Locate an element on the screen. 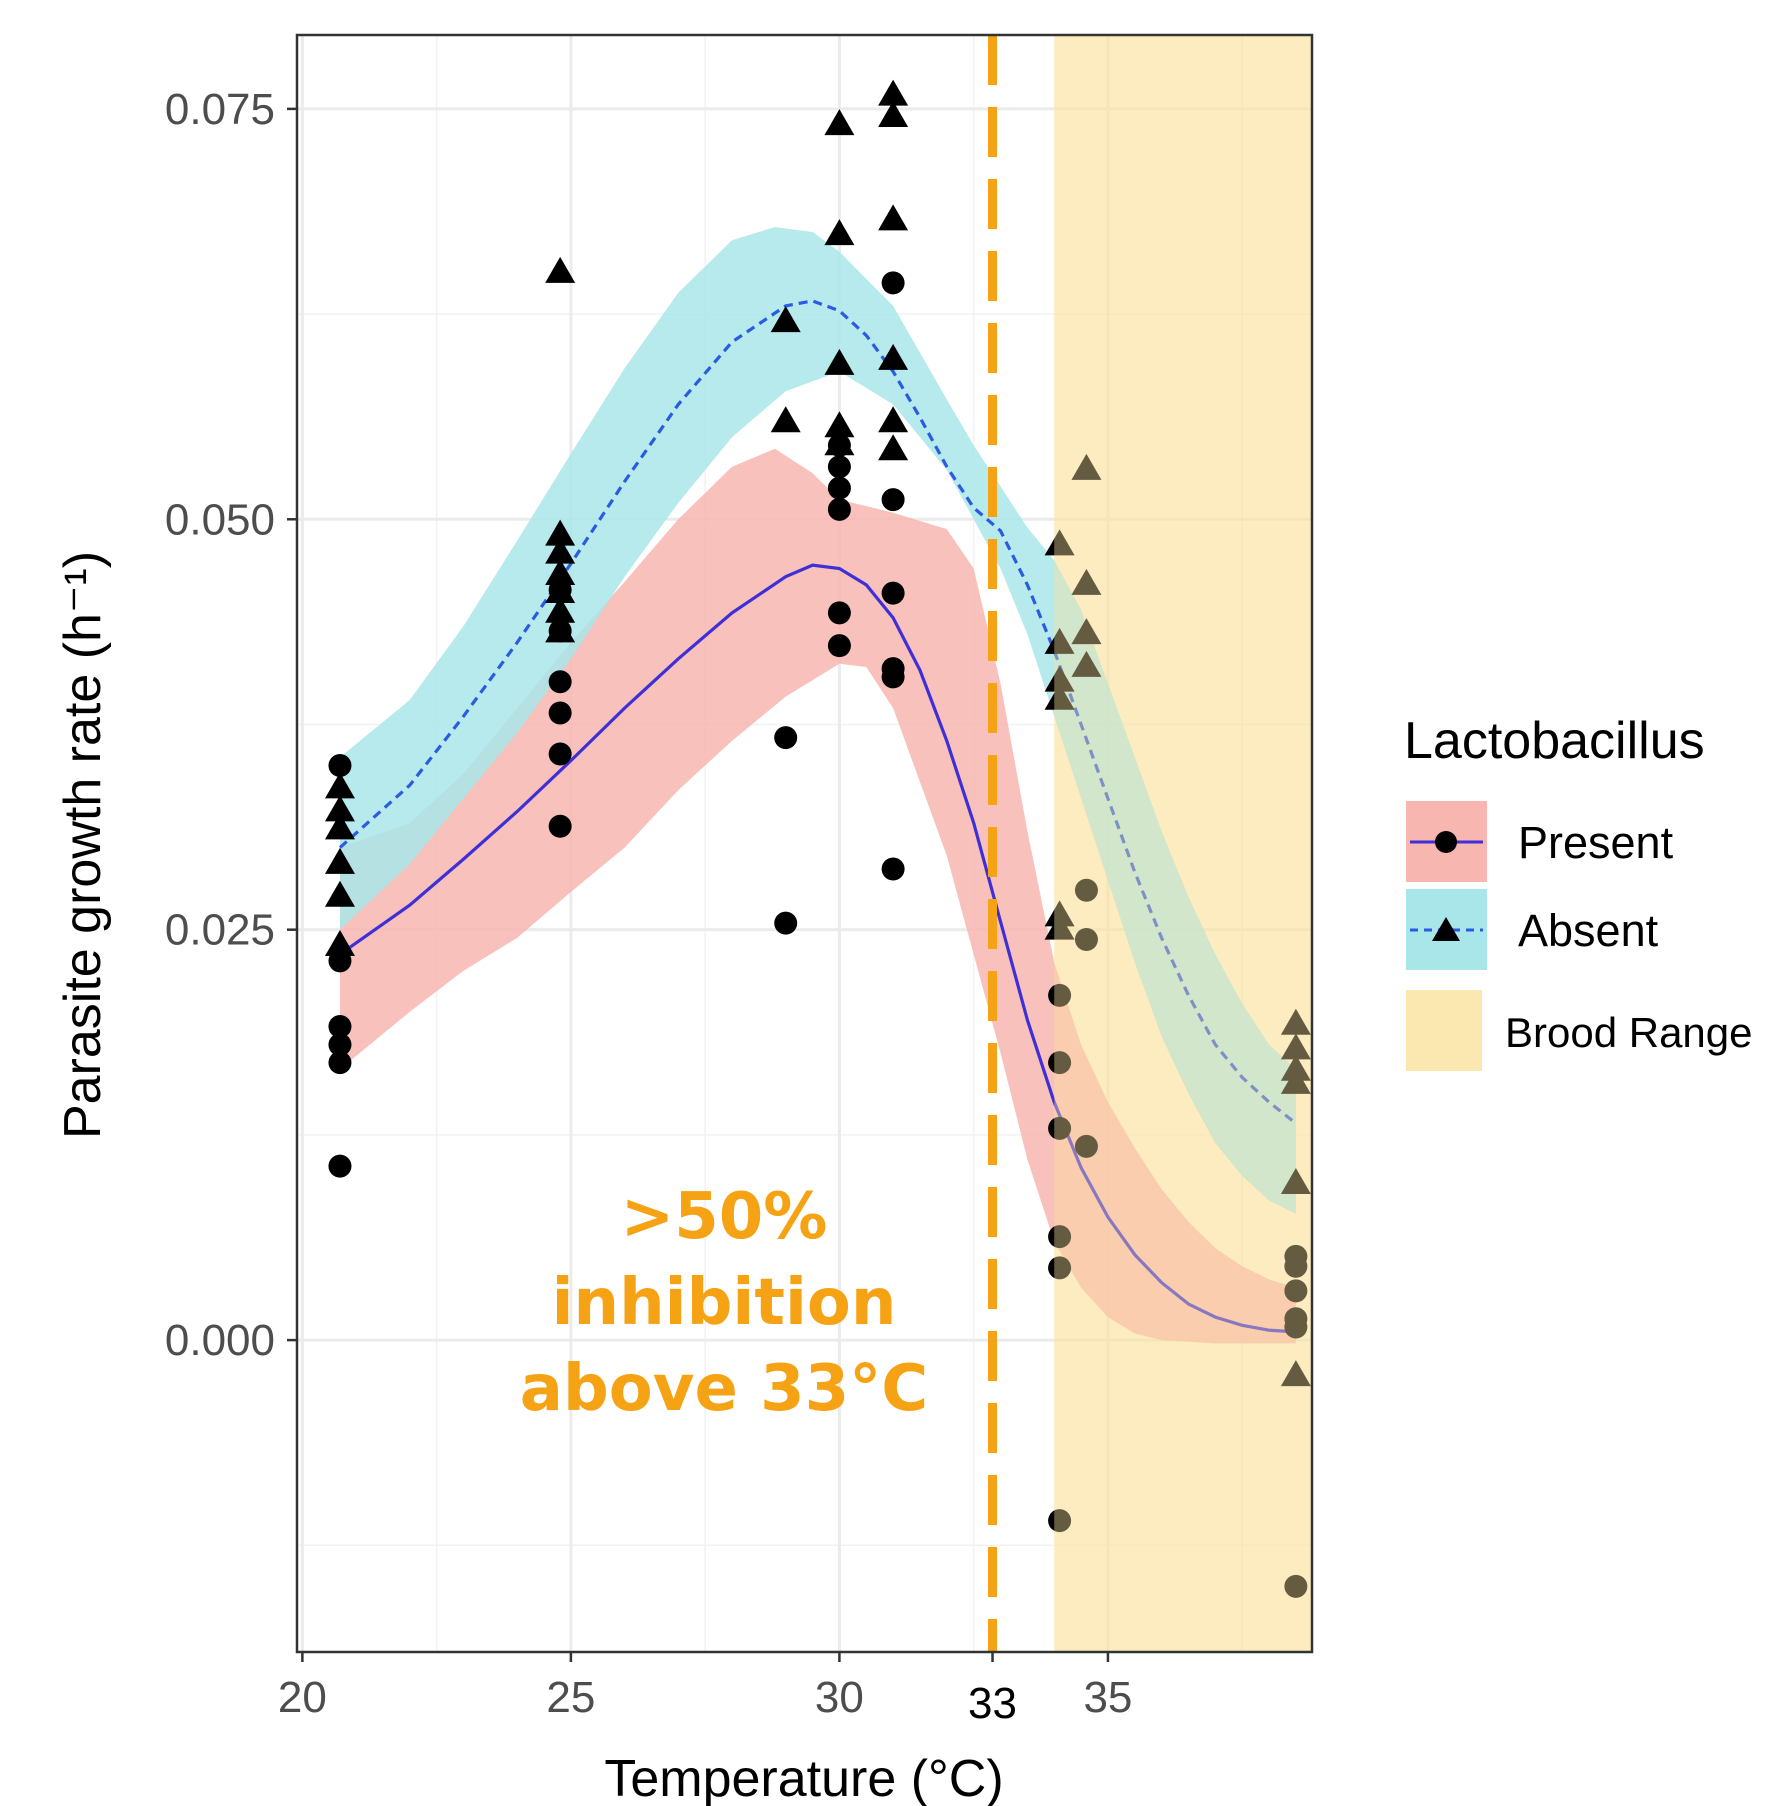  y-axis-title: Parasite growth rate (h⁻¹) is located at coordinates (83, 845).